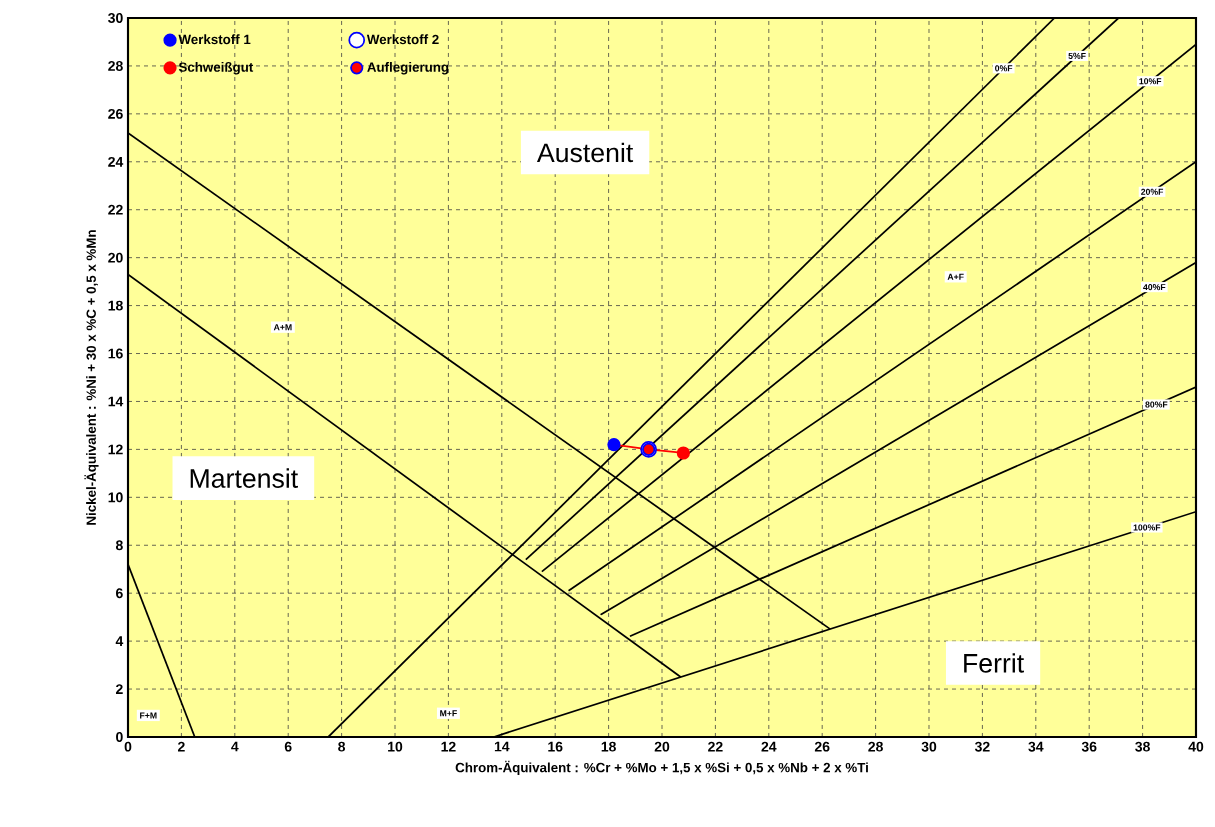 This screenshot has width=1215, height=827. Describe the element at coordinates (119, 545) in the screenshot. I see `y-tick-label: 8` at that location.